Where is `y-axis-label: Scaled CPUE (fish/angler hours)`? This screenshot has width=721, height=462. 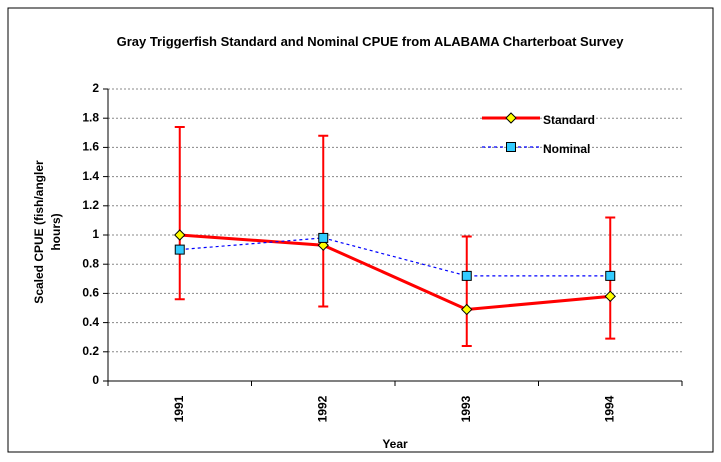
y-axis-label: Scaled CPUE (fish/angler hours) is located at coordinates (47, 232).